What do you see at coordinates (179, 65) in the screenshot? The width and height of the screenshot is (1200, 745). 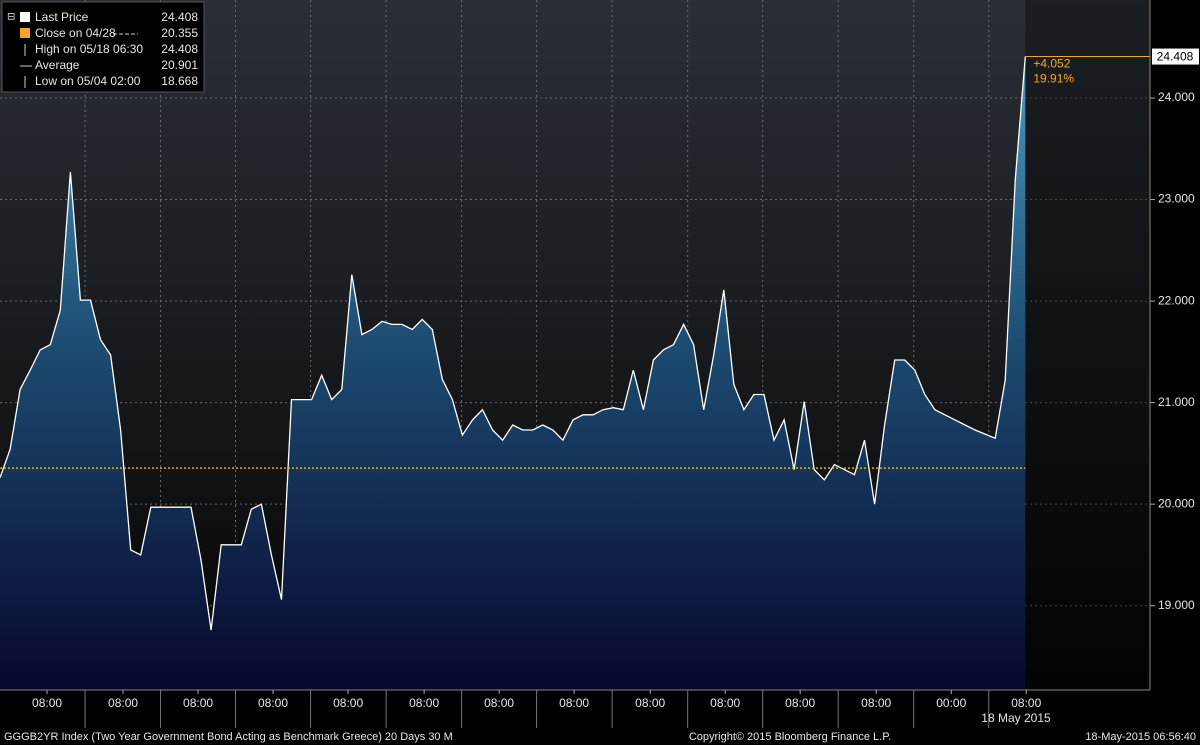 I see `legend-value: 20.901` at bounding box center [179, 65].